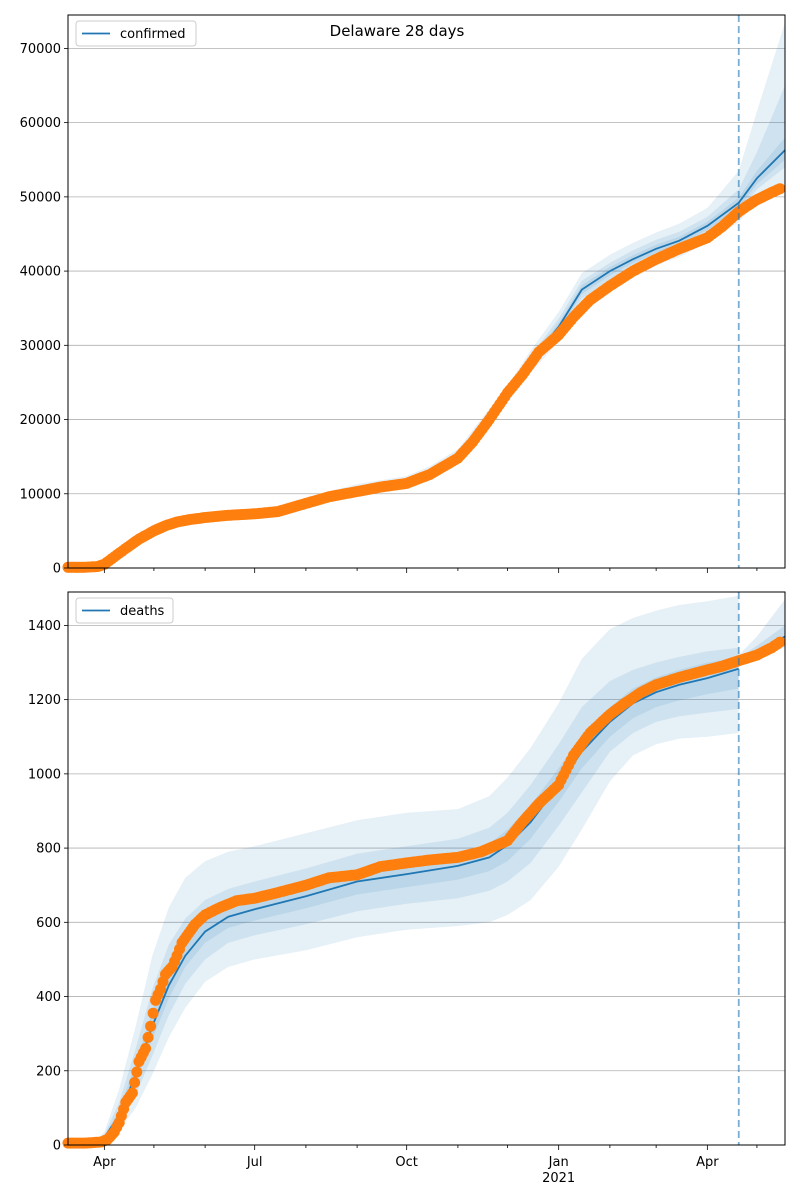 The height and width of the screenshot is (1200, 800). Describe the element at coordinates (425, 1165) in the screenshot. I see `x-axis-ticks: Apr Jul Oct Jan Apr 2021` at that location.